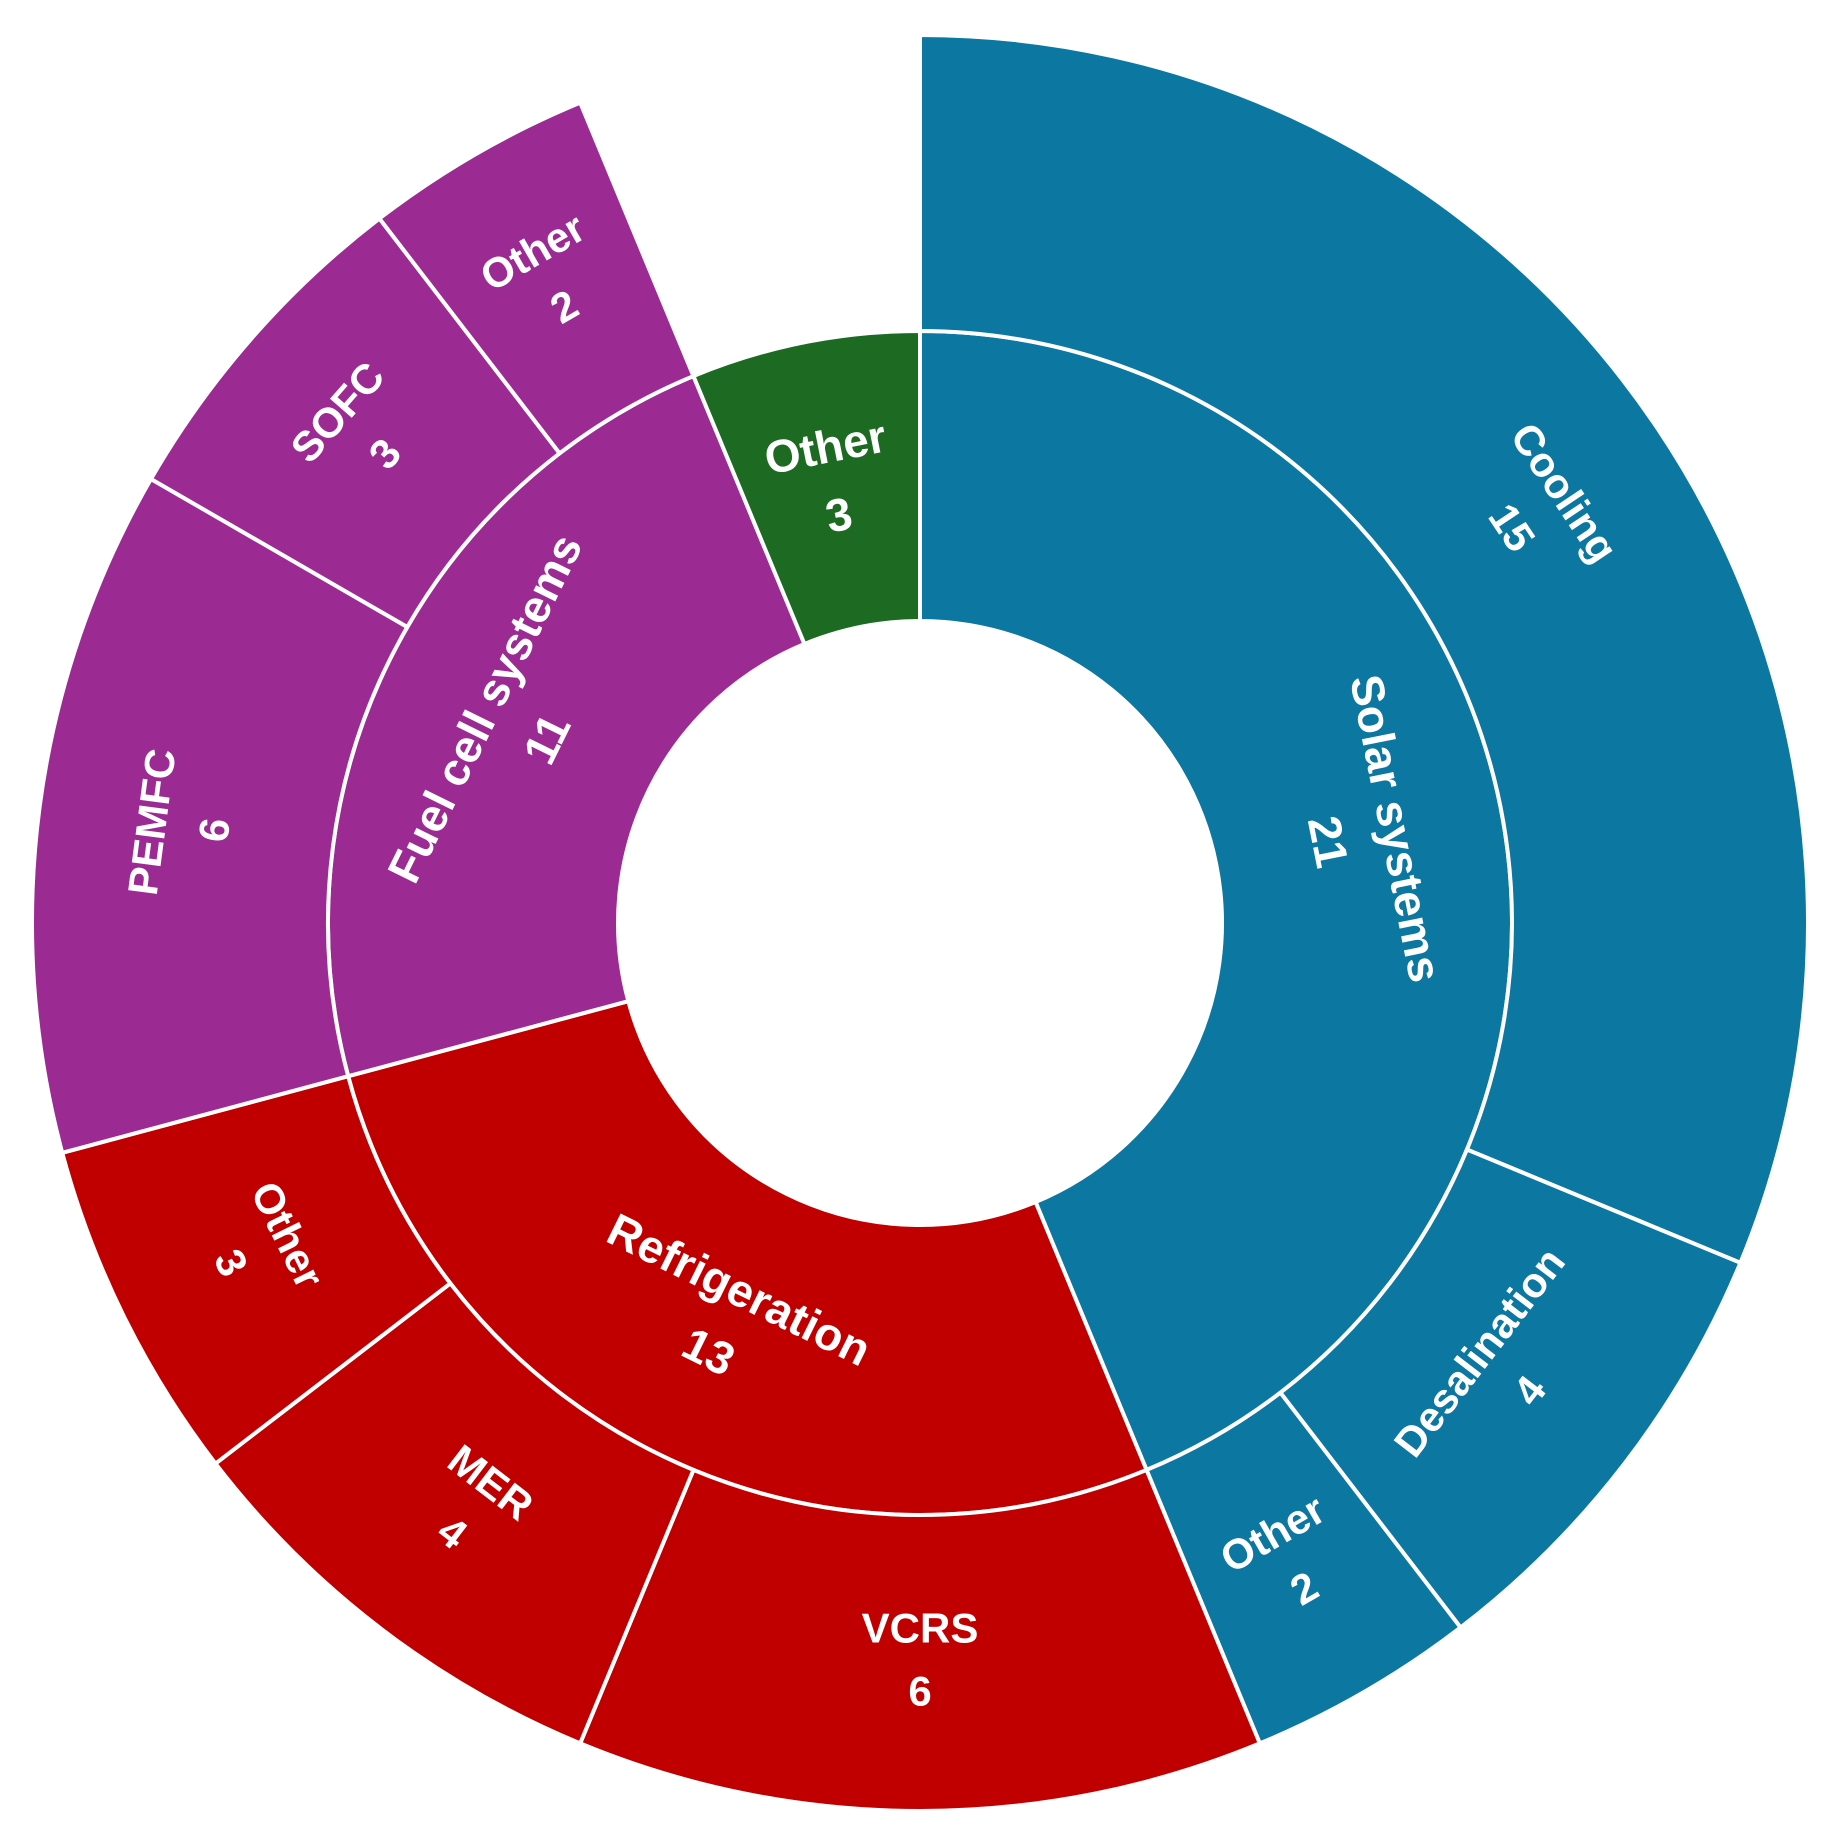 Image resolution: width=1833 pixels, height=1841 pixels. Describe the element at coordinates (1328, 842) in the screenshot. I see `segment-value: 21` at that location.